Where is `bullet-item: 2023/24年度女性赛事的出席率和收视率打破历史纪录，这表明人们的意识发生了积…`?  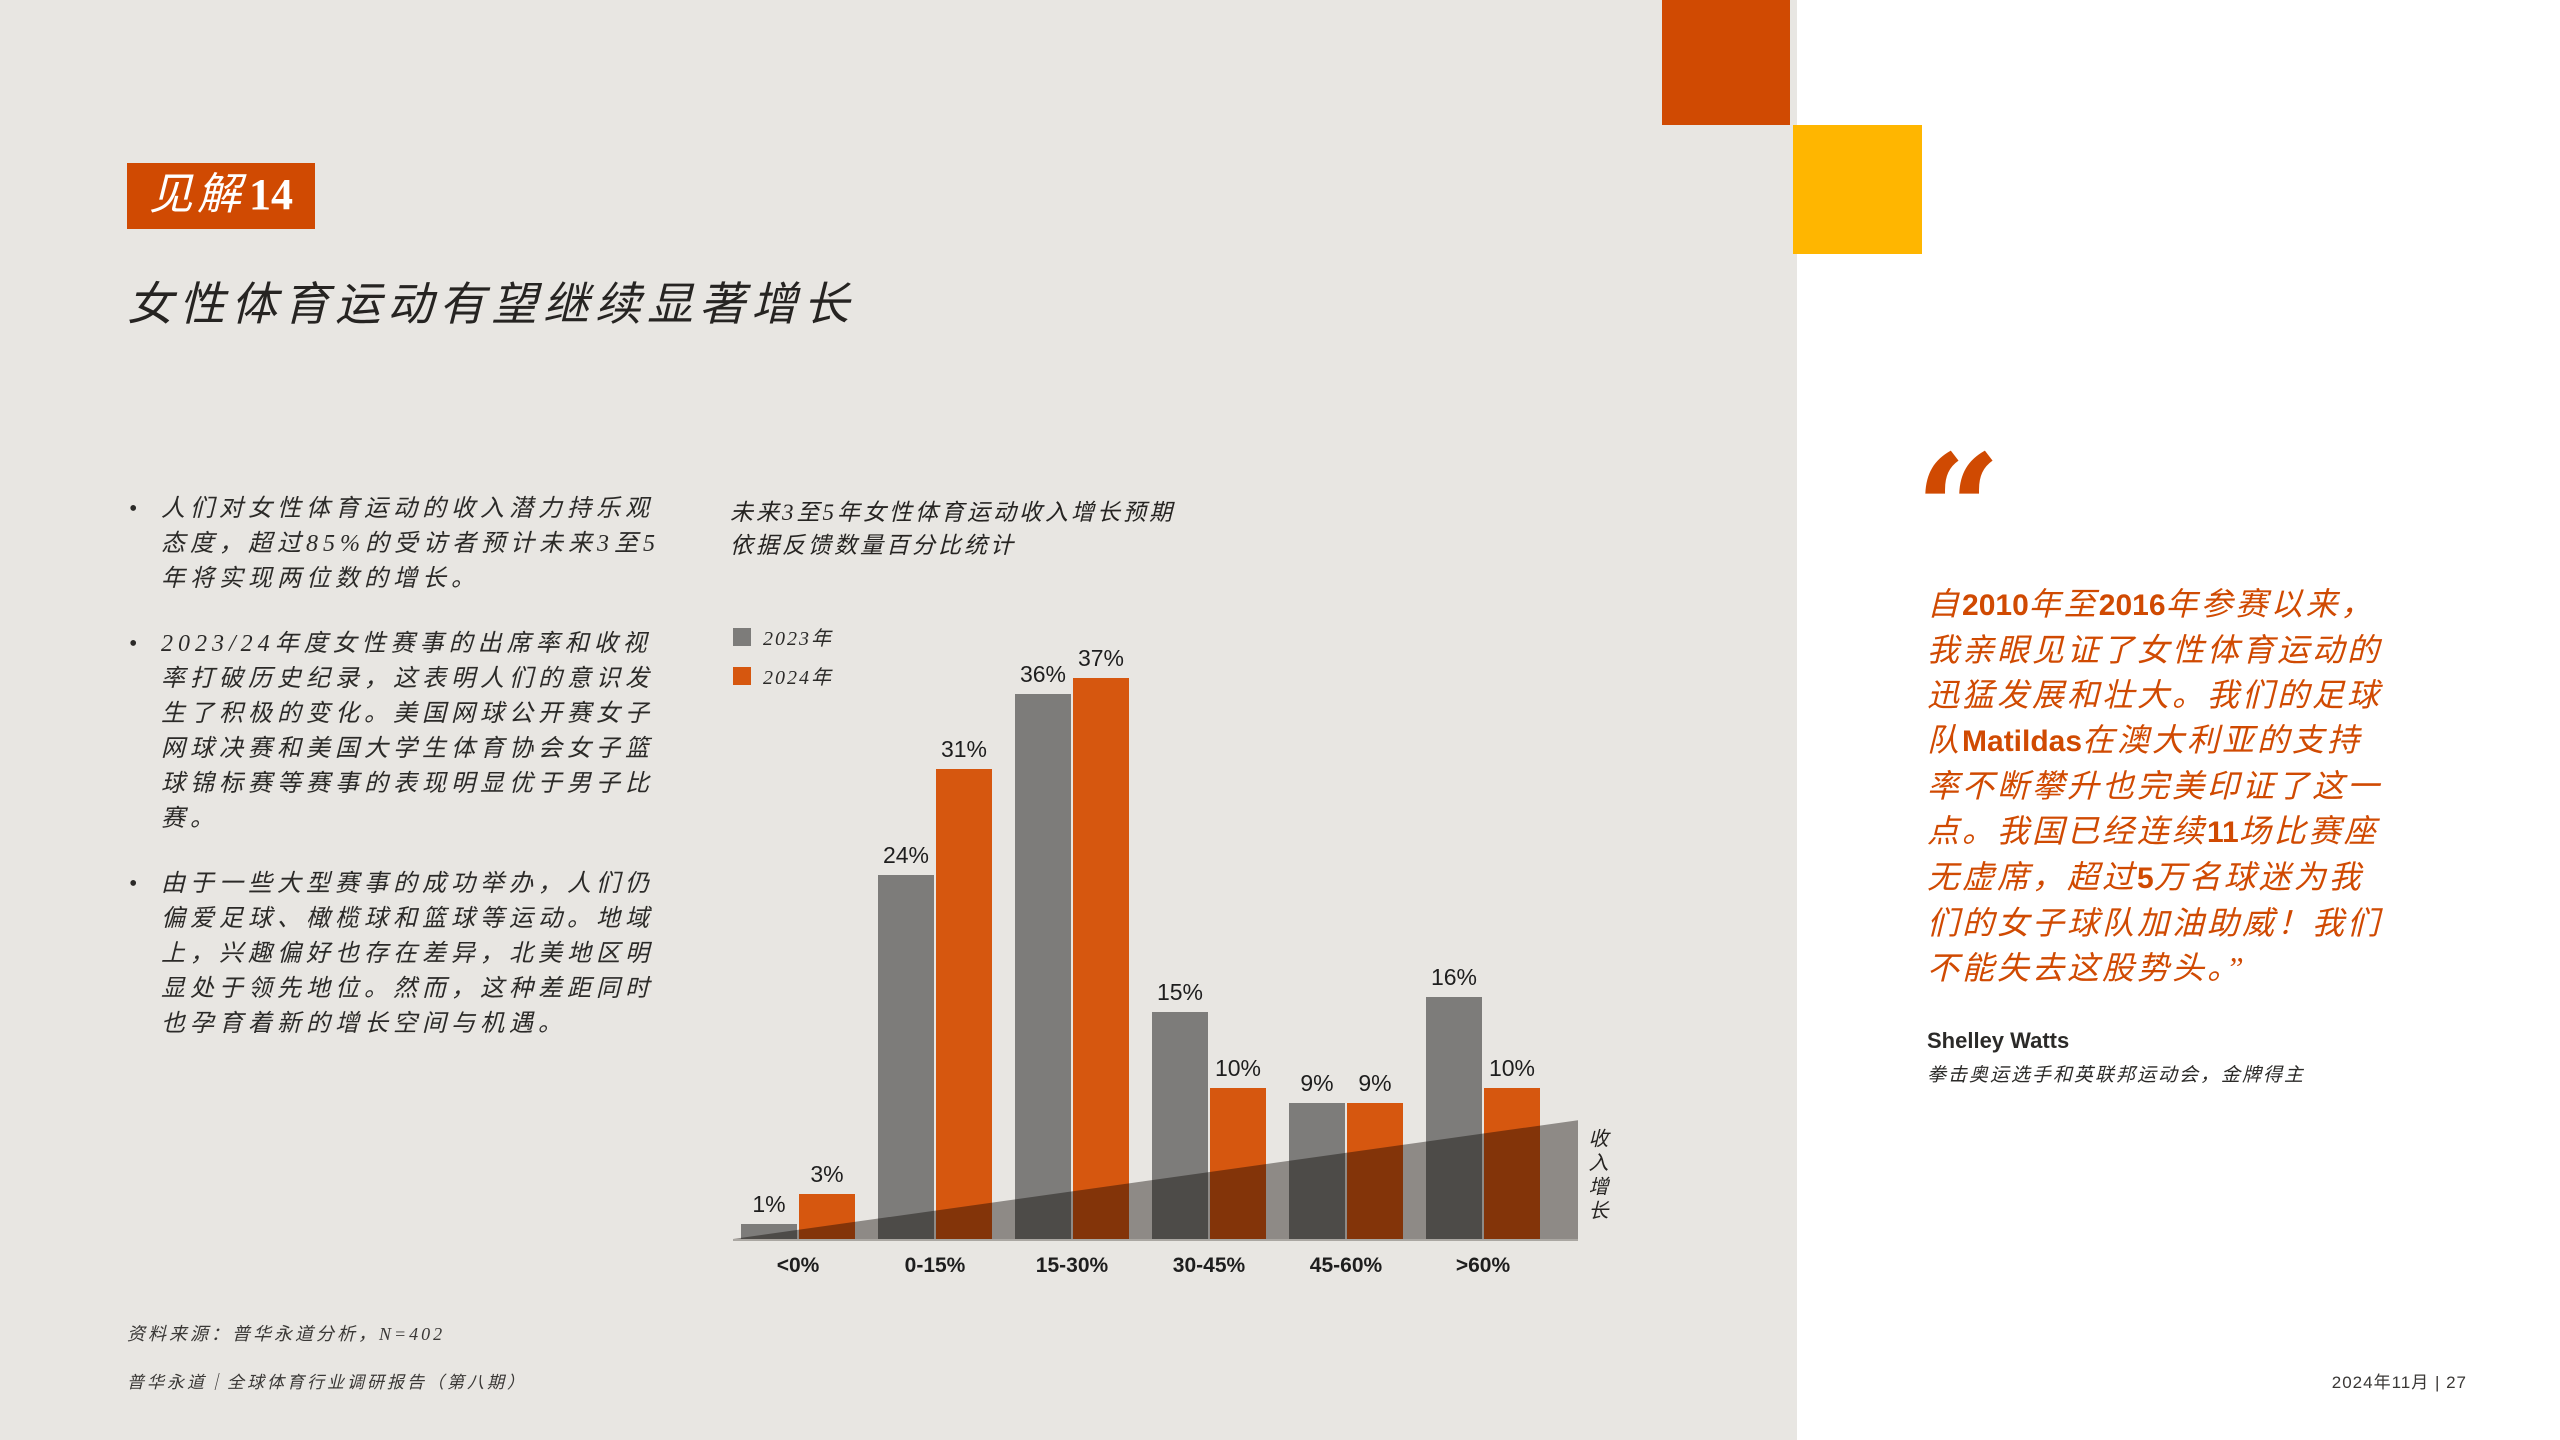 bullet-item: 2023/24年度女性赛事的出席率和收视率打破历史纪录，这表明人们的意识发生了积… is located at coordinates (397, 732).